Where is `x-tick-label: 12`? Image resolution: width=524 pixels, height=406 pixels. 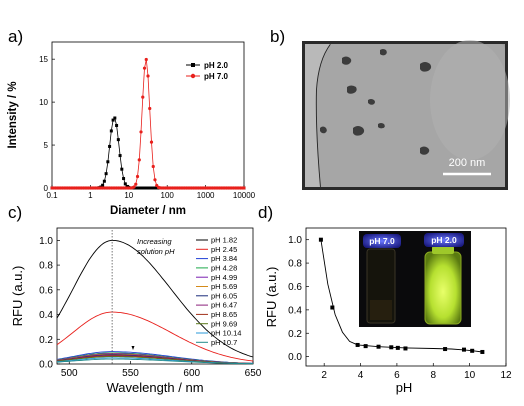 x-tick-label: 12 is located at coordinates (506, 375).